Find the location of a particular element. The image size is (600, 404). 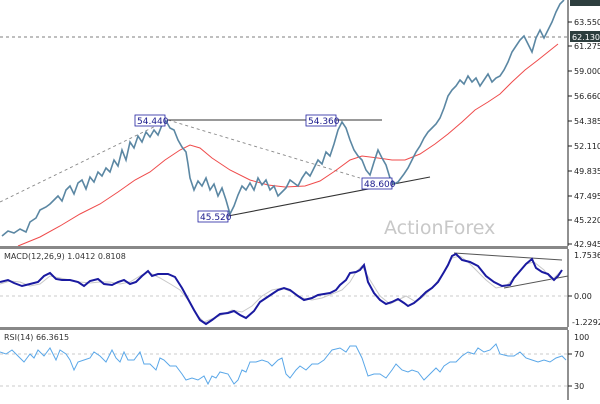

annotation-high-2: 54.360 is located at coordinates (322, 120).